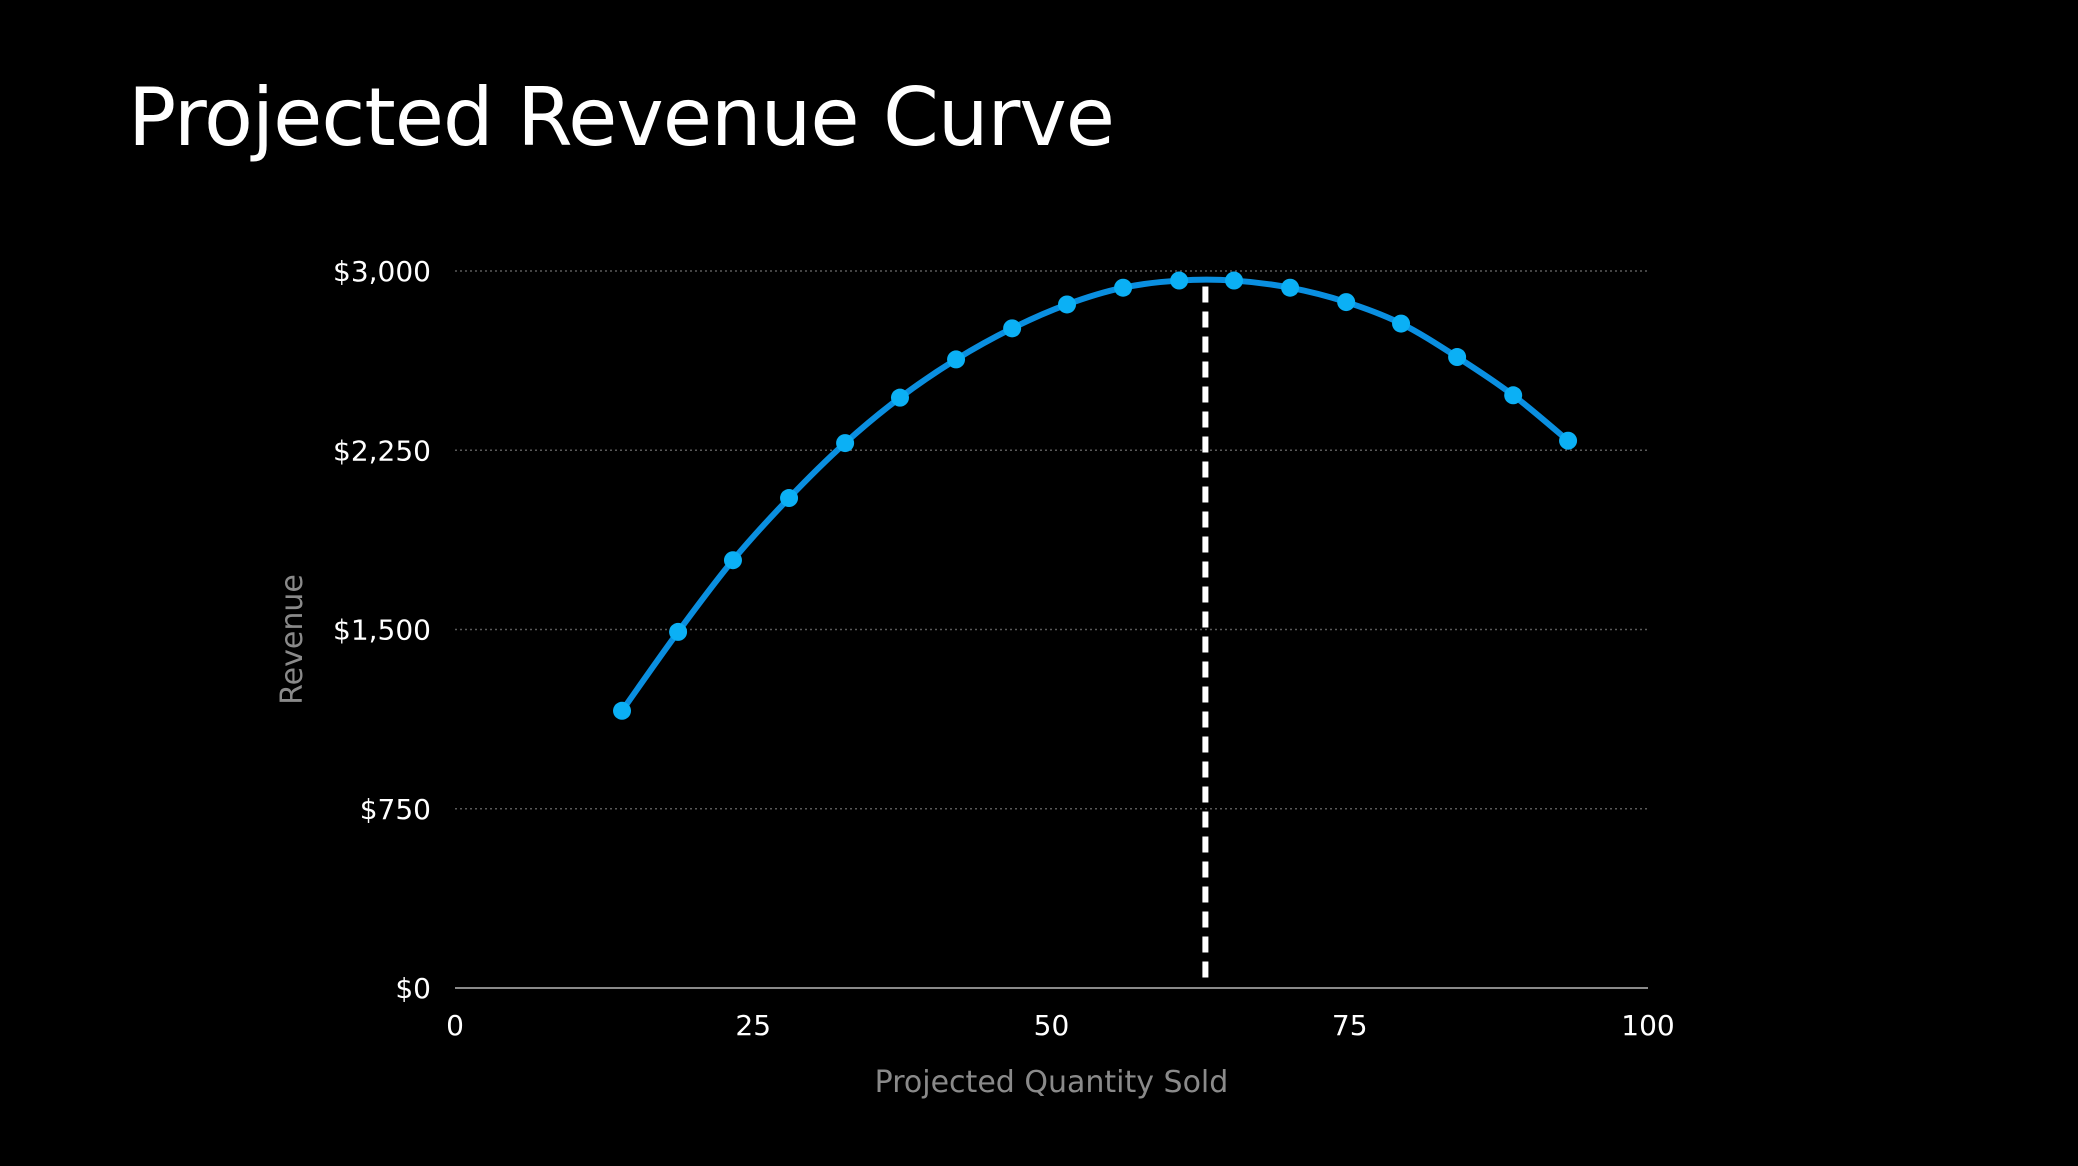  What do you see at coordinates (621, 117) in the screenshot?
I see `slide-title: Projected Revenue Curve` at bounding box center [621, 117].